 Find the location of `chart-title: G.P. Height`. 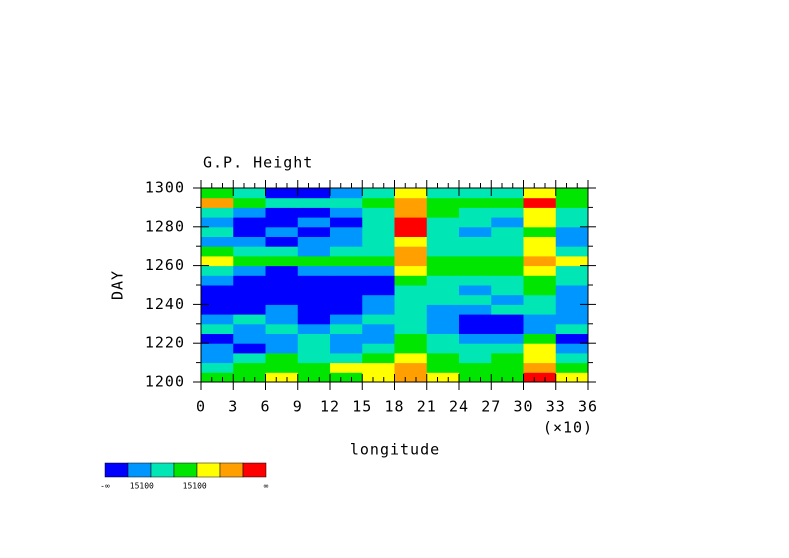

chart-title: G.P. Height is located at coordinates (258, 163).